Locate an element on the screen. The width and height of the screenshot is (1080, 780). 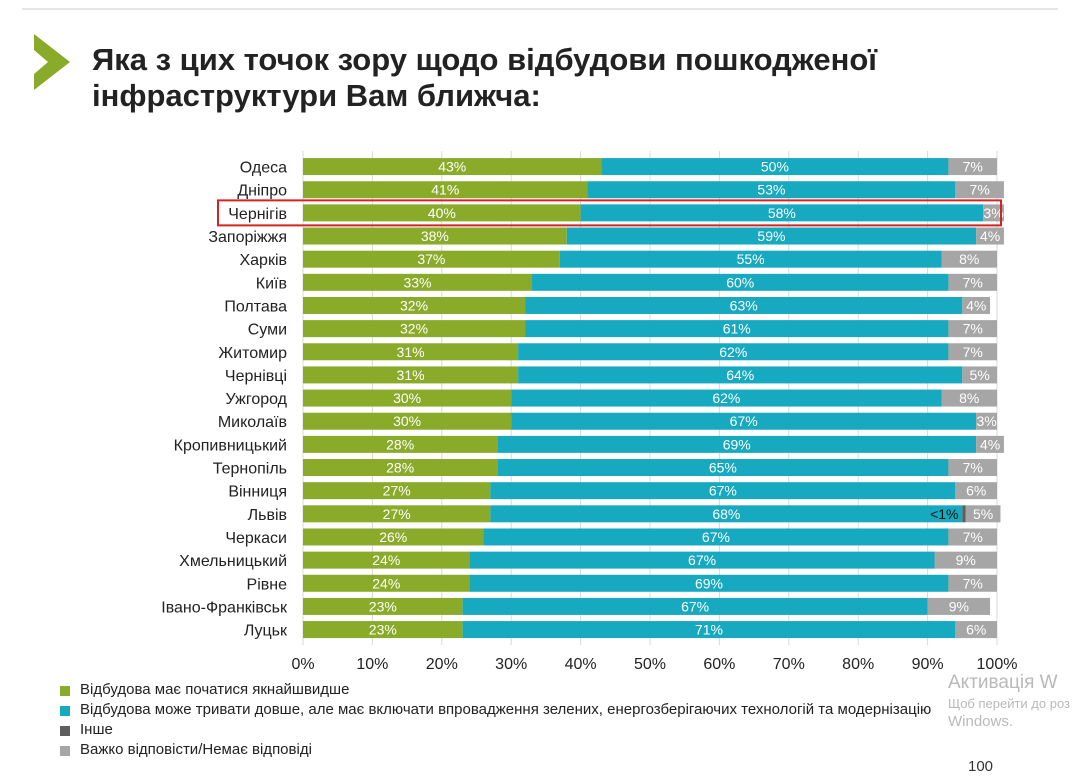
category-label: Житомир is located at coordinates (252, 353).